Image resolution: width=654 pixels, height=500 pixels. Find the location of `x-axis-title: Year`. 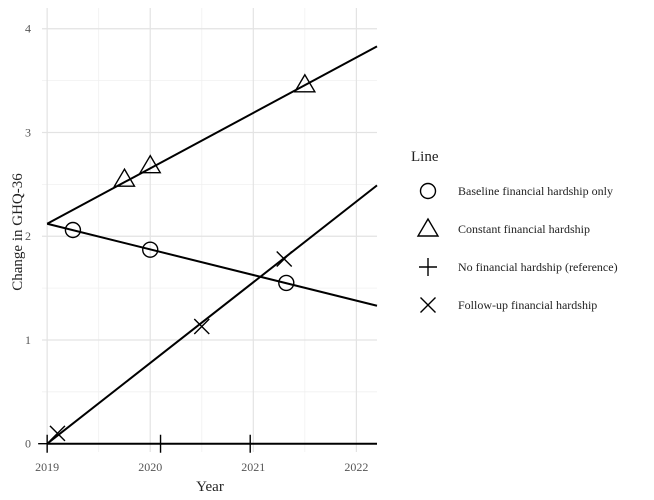

x-axis-title: Year is located at coordinates (210, 487).